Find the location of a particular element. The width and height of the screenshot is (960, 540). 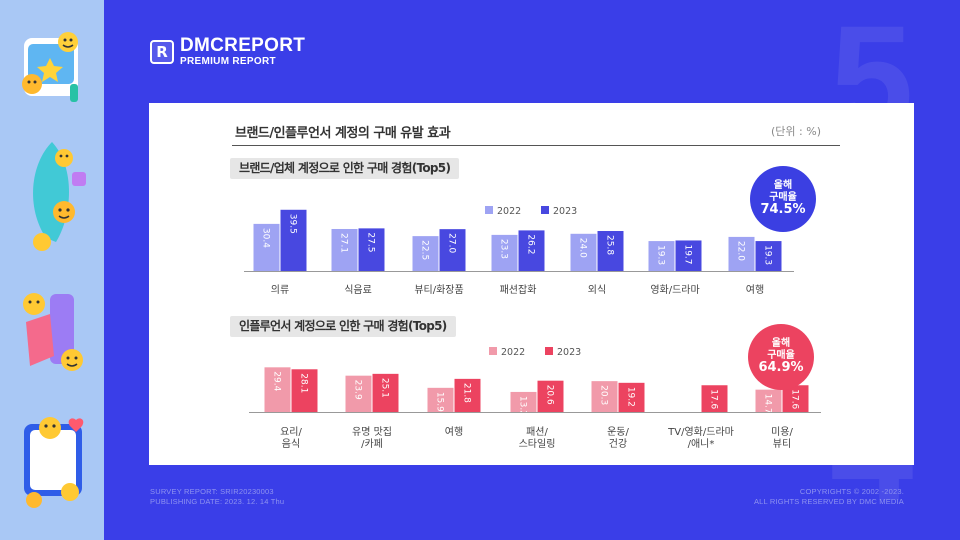

brand-category-label: 뷰티/화장품 is located at coordinates (438, 290).